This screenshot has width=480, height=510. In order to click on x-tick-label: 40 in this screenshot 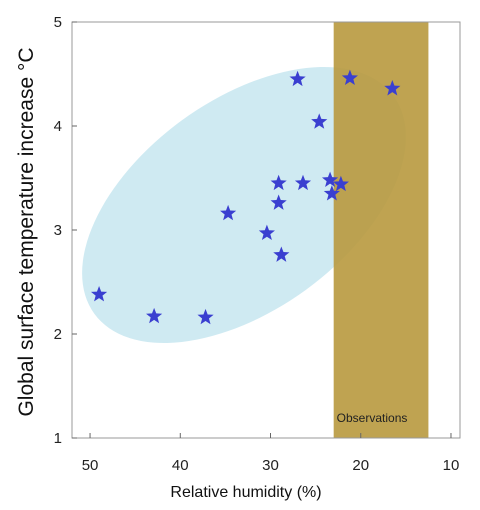, I will do `click(180, 465)`.